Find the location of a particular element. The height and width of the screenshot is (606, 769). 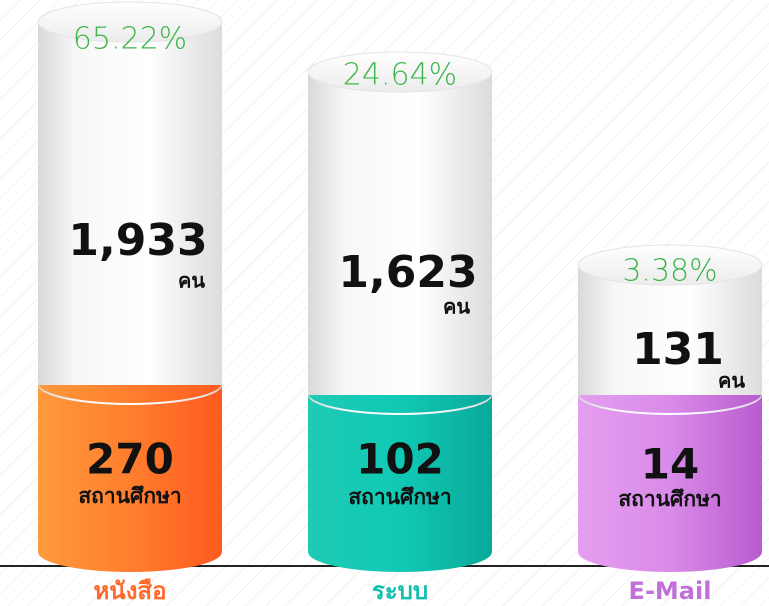

institution-count: 102 is located at coordinates (400, 459).